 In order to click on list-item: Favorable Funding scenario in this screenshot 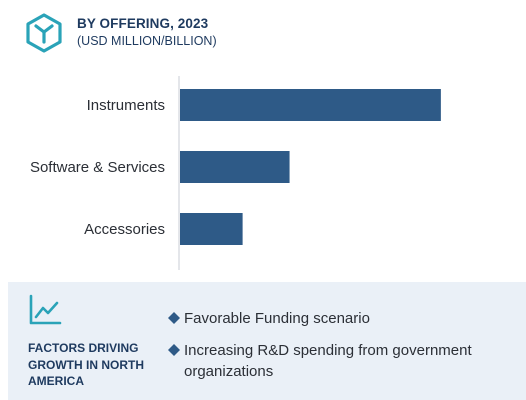, I will do `click(343, 318)`.